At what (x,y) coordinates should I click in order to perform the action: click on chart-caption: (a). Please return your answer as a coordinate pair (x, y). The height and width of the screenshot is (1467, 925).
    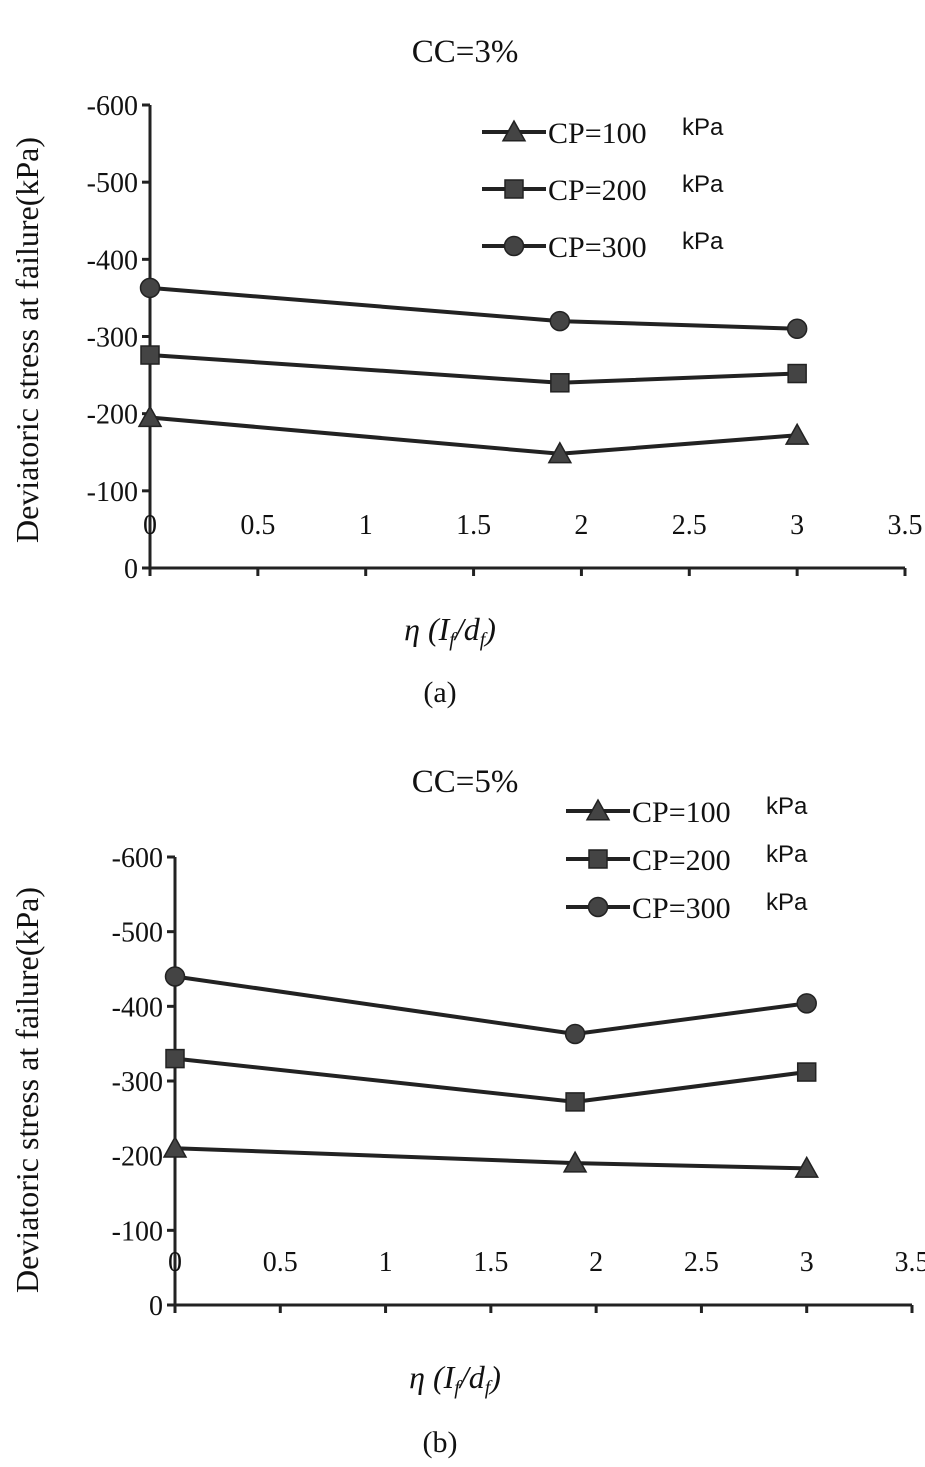
    Looking at the image, I should click on (439, 692).